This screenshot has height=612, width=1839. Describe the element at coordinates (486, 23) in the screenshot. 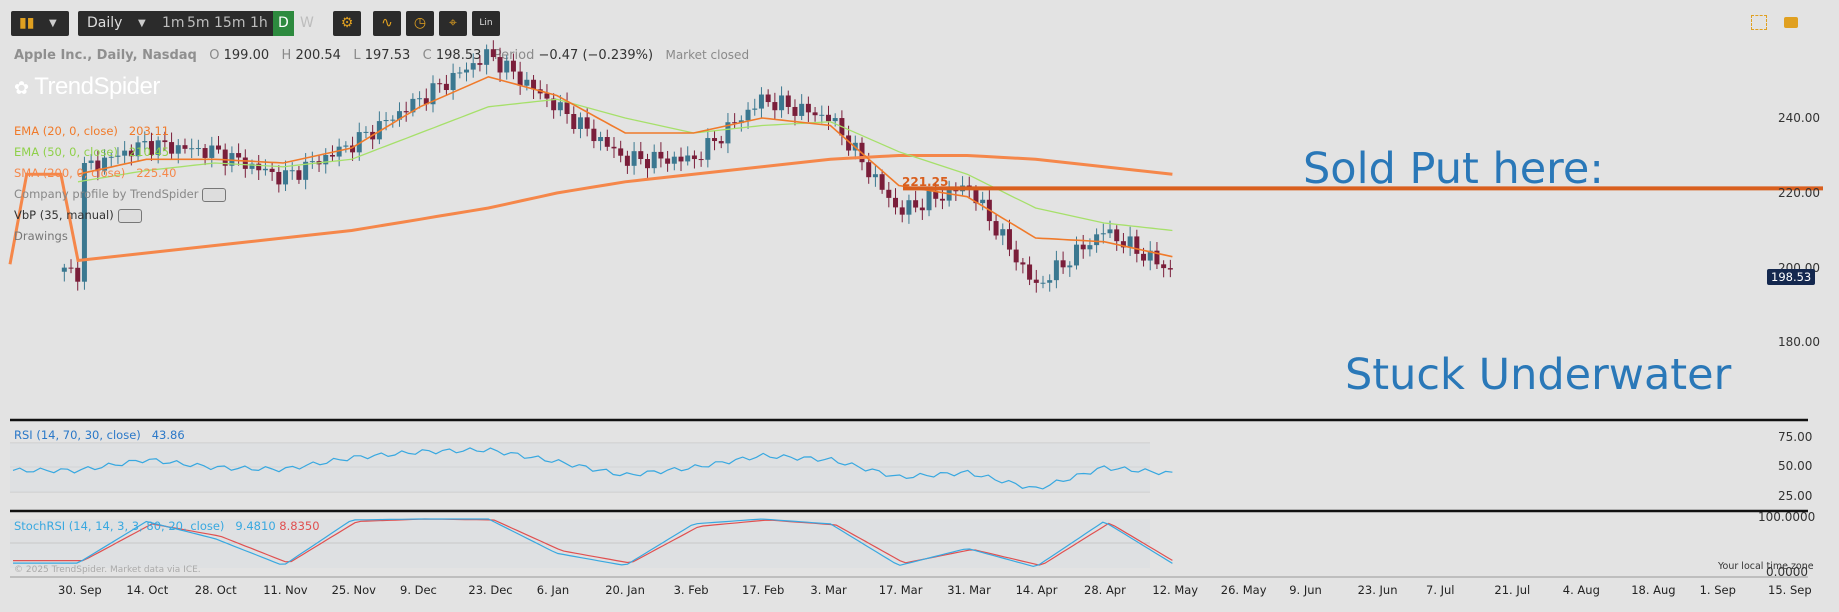

I see `lin-scale-button: Lin` at that location.